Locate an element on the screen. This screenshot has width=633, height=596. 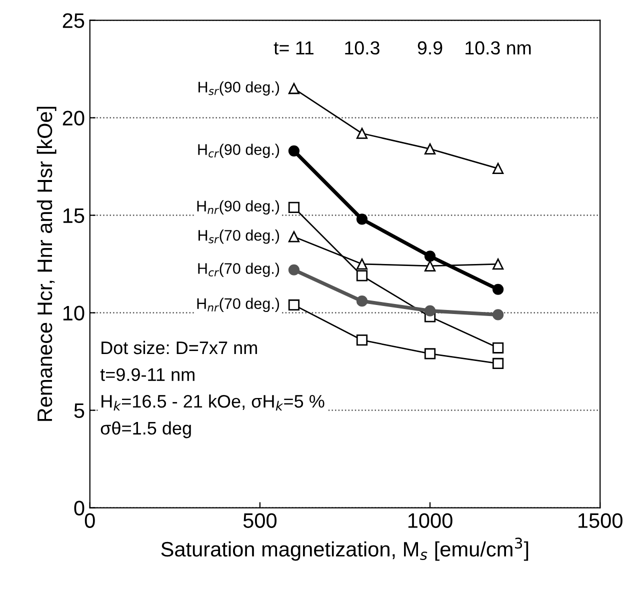
x-tick-label: 0 is located at coordinates (89, 520).